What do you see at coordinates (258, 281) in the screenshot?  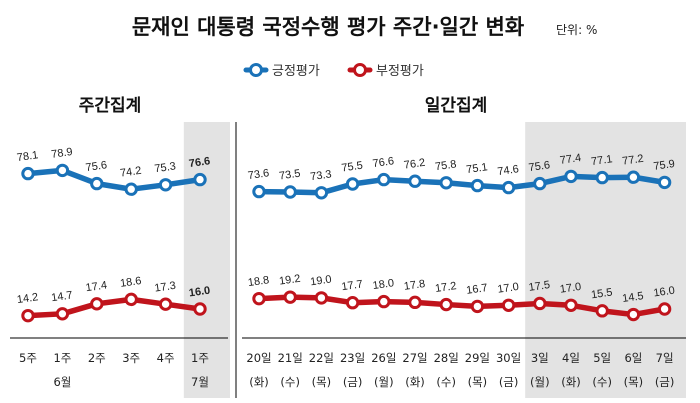 I see `daily-negative-value-label: 18.8` at bounding box center [258, 281].